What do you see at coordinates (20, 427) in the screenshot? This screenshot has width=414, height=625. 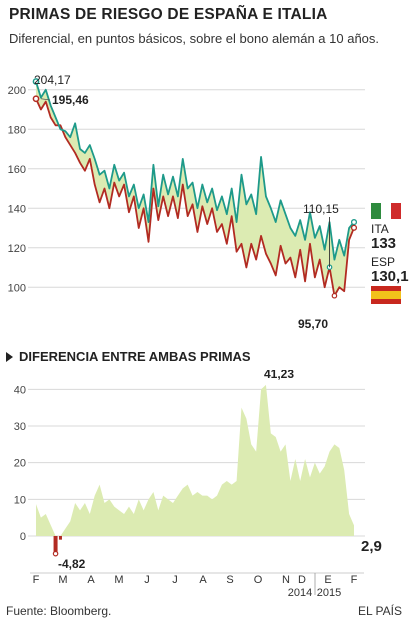 I see `y-tick-label: 30` at bounding box center [20, 427].